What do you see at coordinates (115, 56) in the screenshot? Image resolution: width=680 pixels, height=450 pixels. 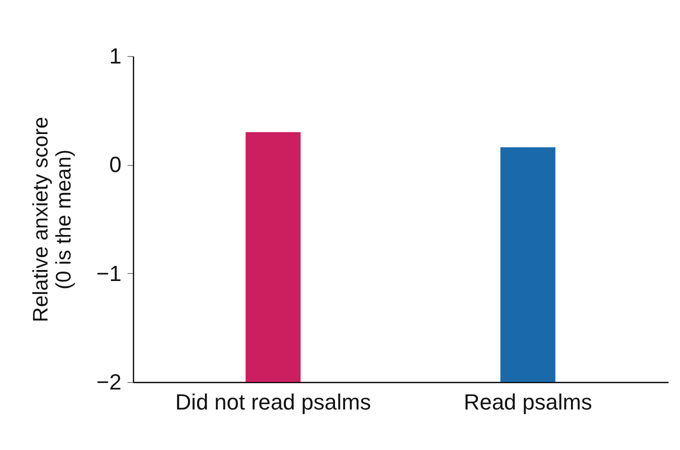 I see `y-tick-label: 1` at bounding box center [115, 56].